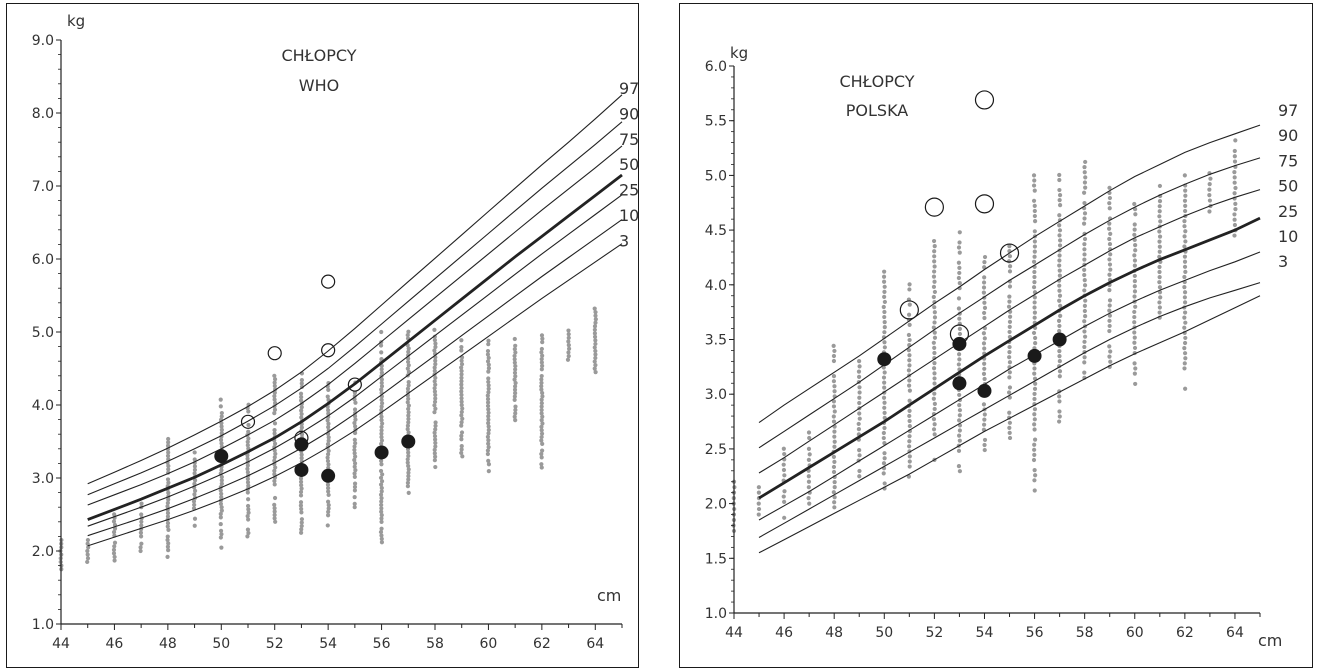  I want to click on percentile-label-50: 50, so click(629, 164).